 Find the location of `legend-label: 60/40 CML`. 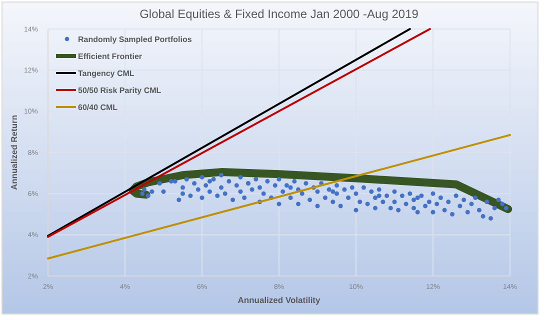

legend-label: 60/40 CML is located at coordinates (98, 107).